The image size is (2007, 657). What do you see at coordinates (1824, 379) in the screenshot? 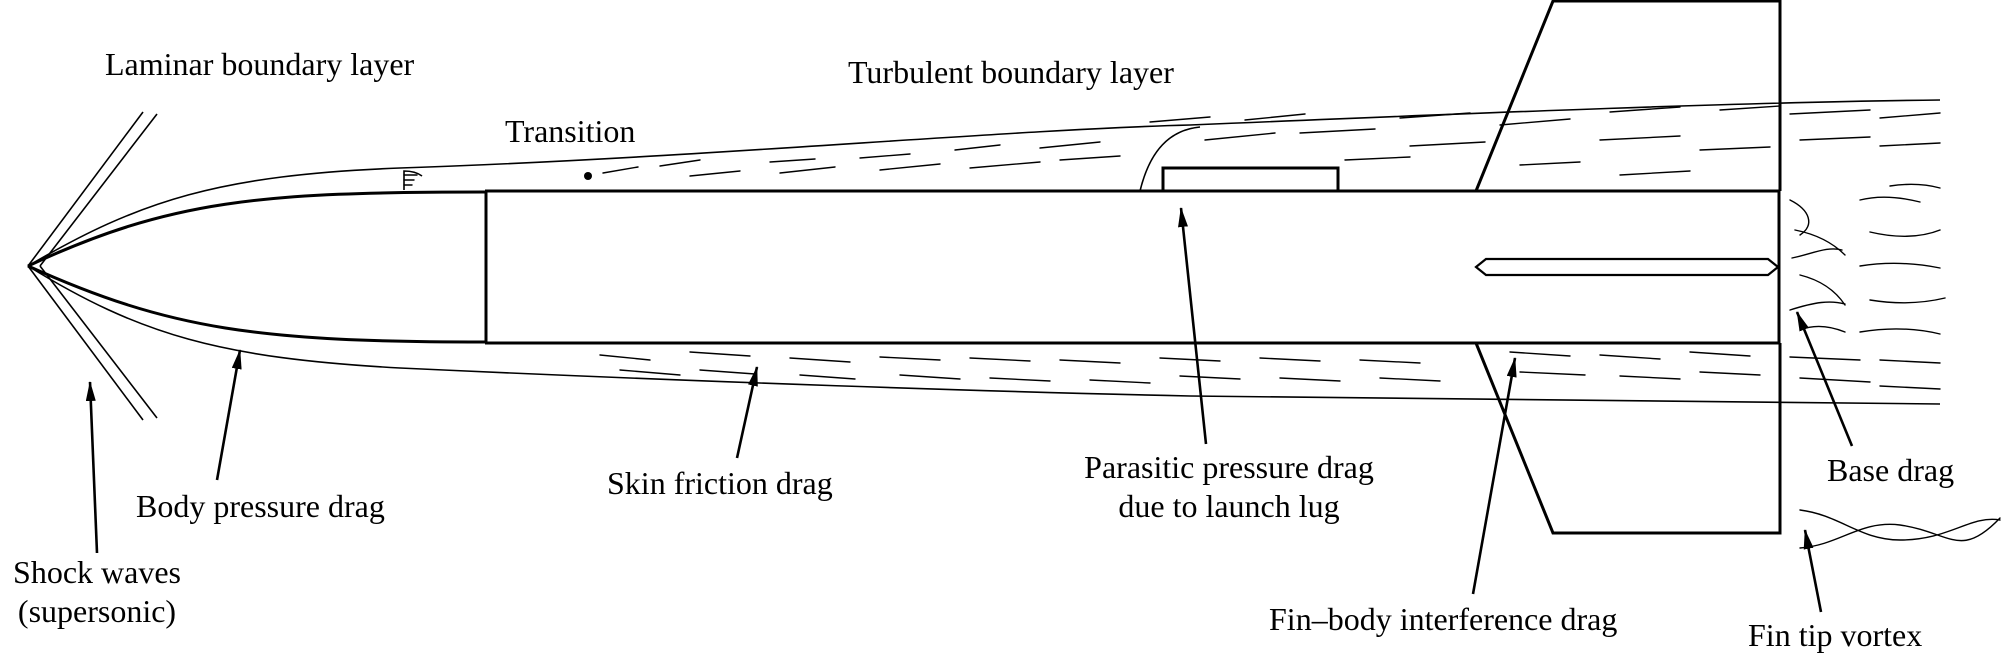
I see `arrow-base-drag` at bounding box center [1824, 379].